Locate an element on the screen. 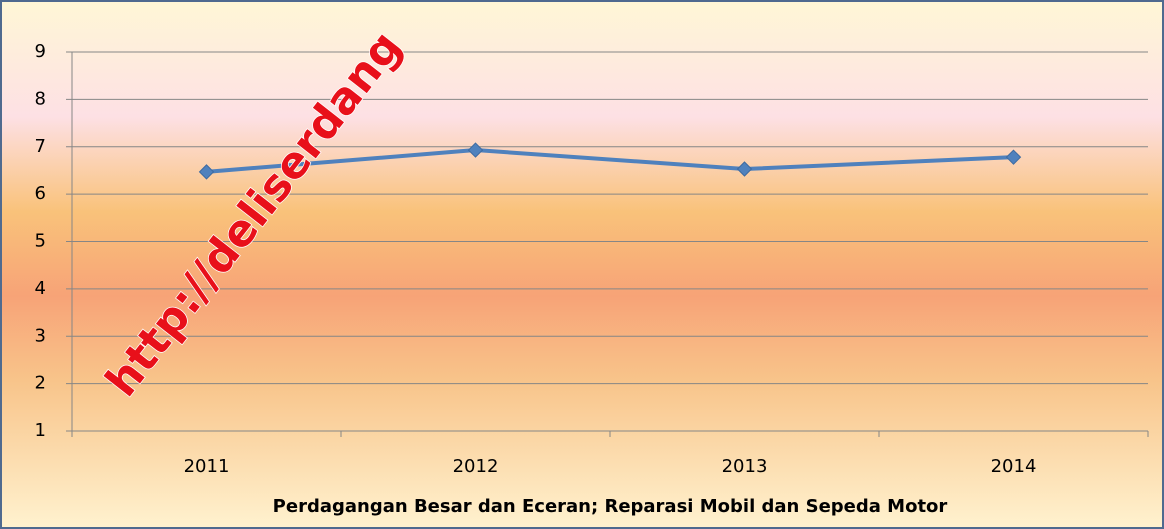  y-tick-label: 8 is located at coordinates (40, 98).